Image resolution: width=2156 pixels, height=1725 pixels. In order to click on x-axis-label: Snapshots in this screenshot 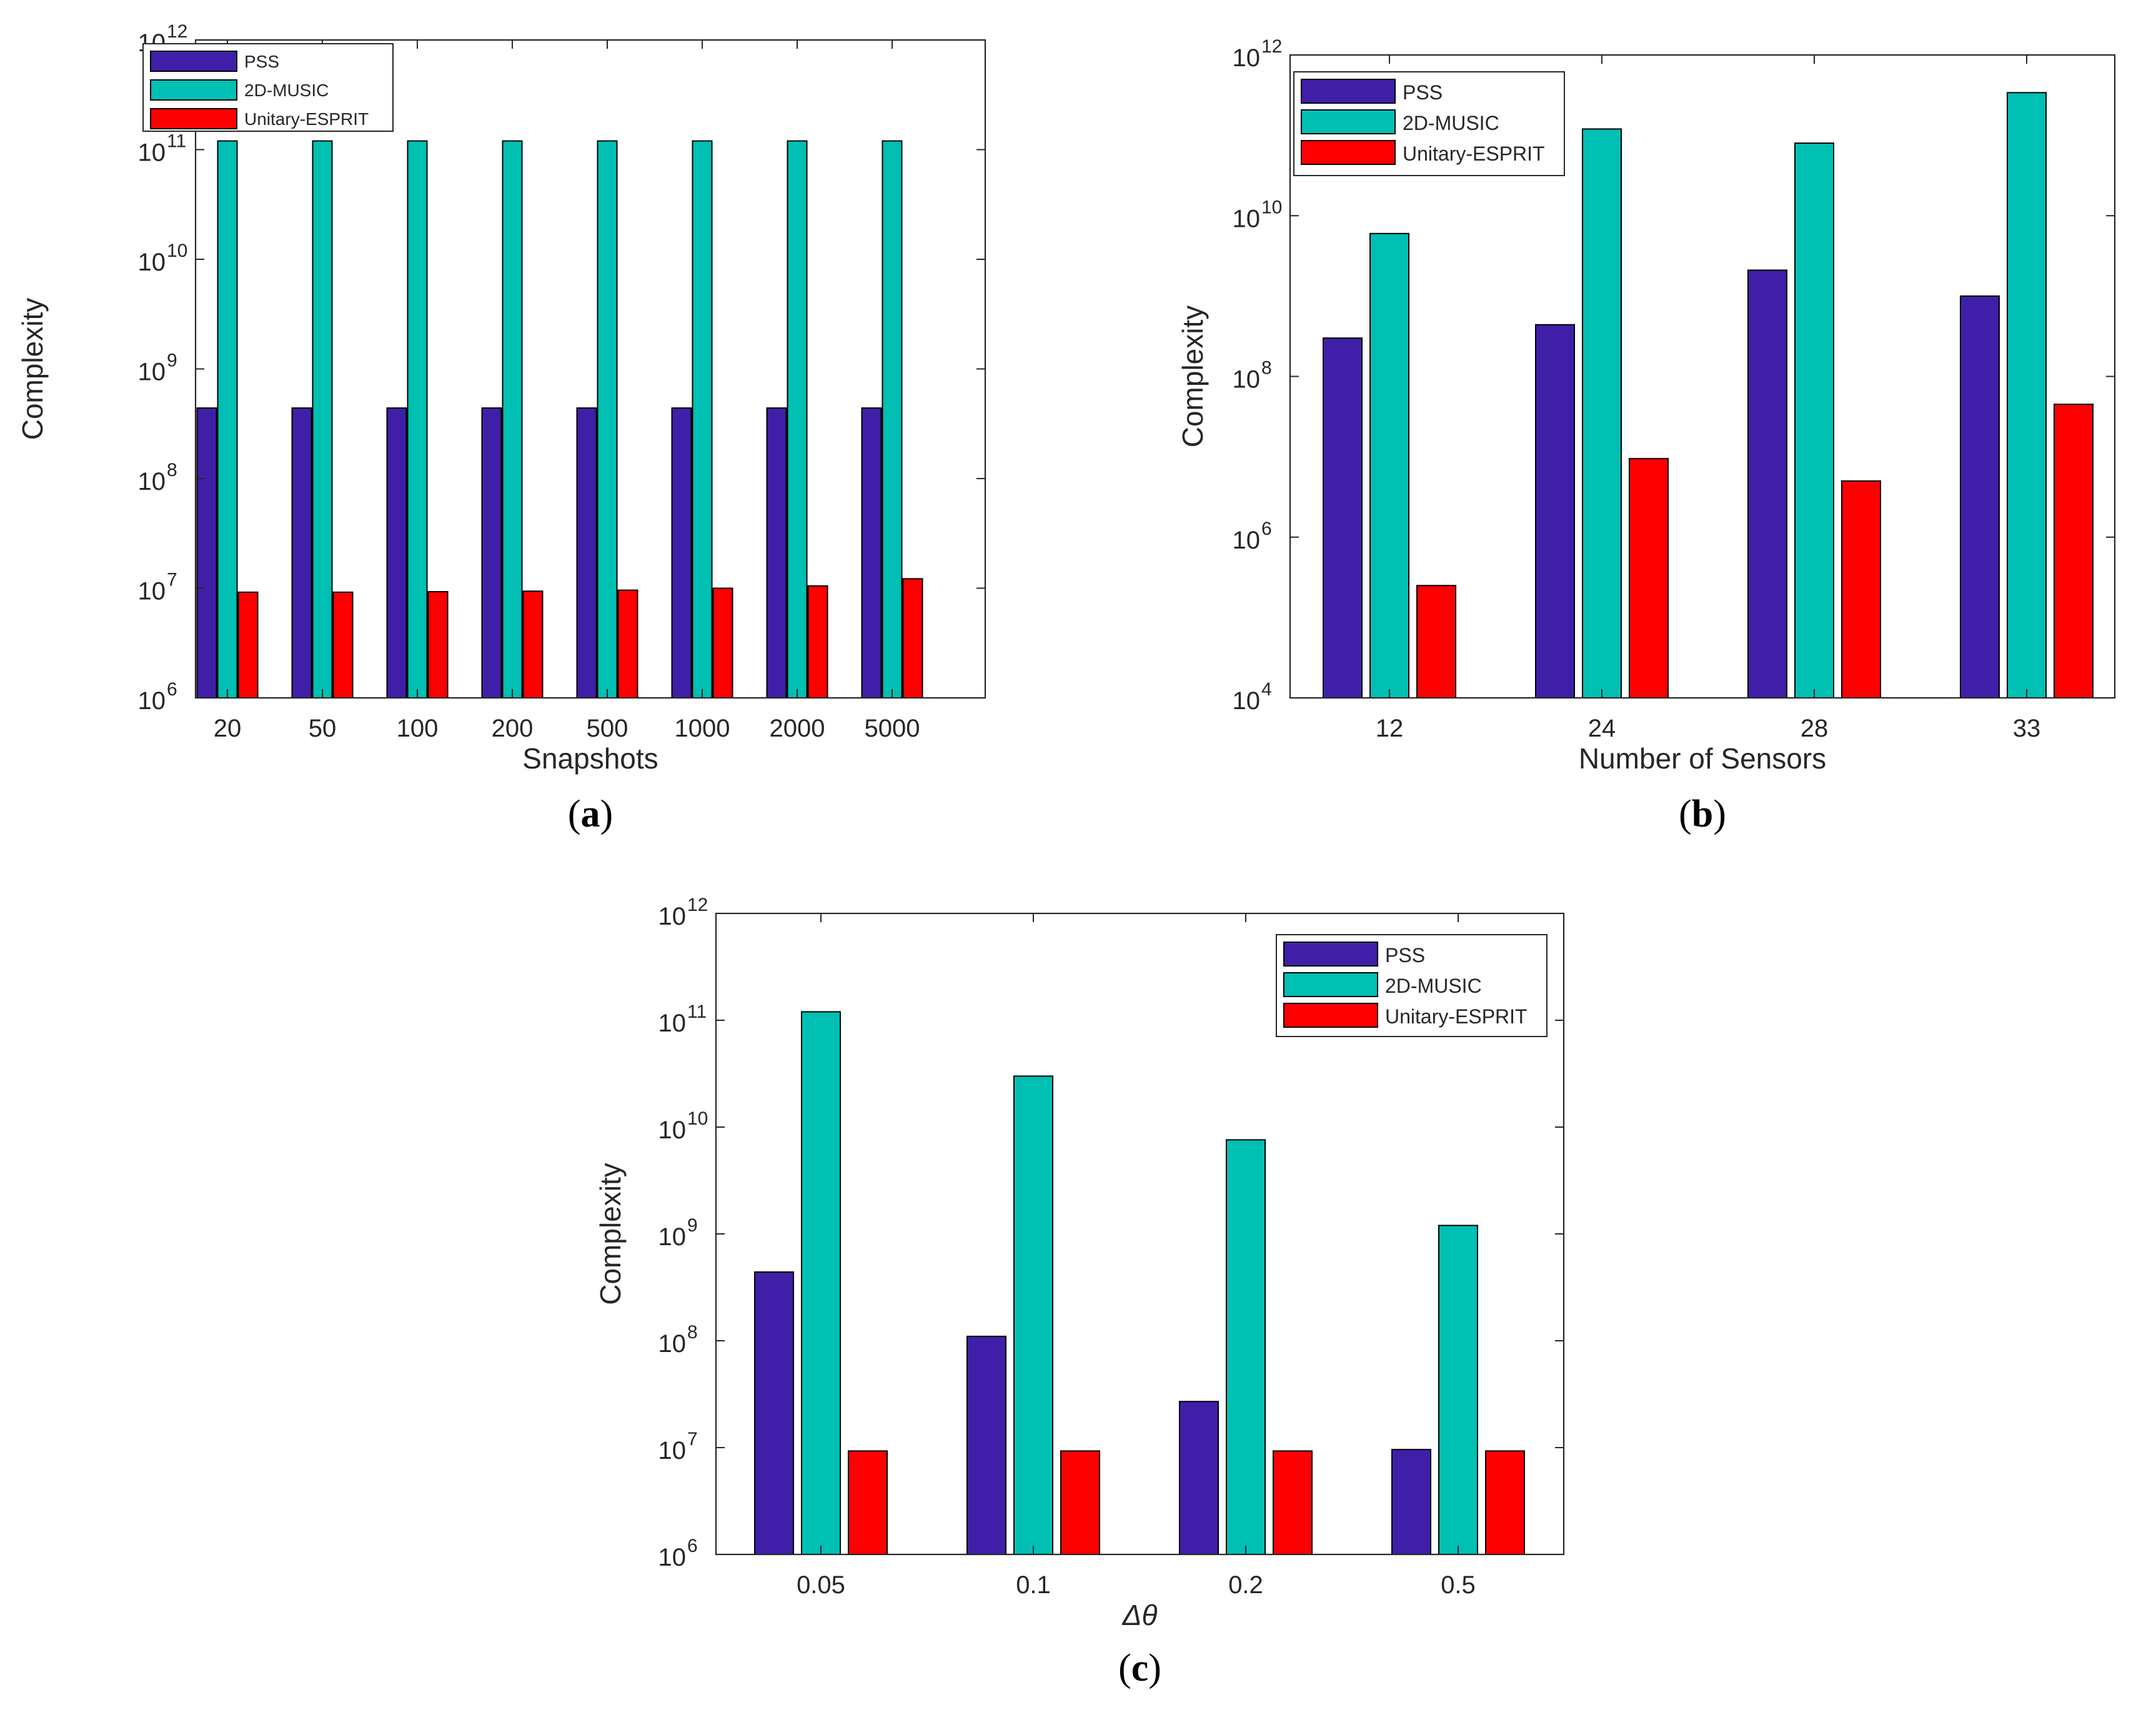, I will do `click(590, 758)`.